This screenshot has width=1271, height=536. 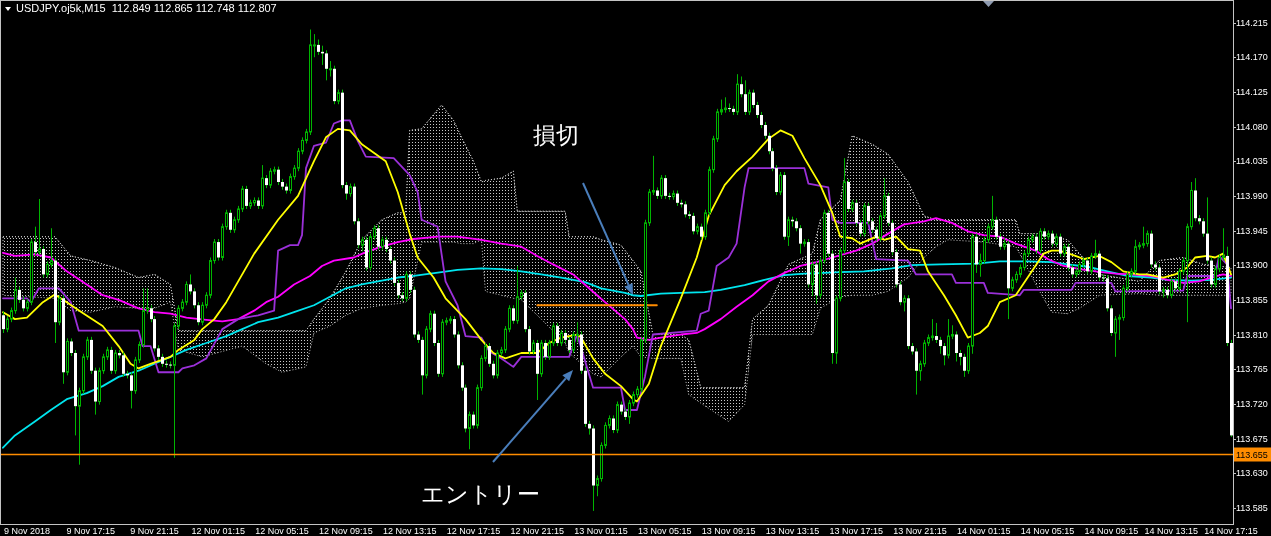 I want to click on y-tick-label: 113.990, so click(x=1252, y=196).